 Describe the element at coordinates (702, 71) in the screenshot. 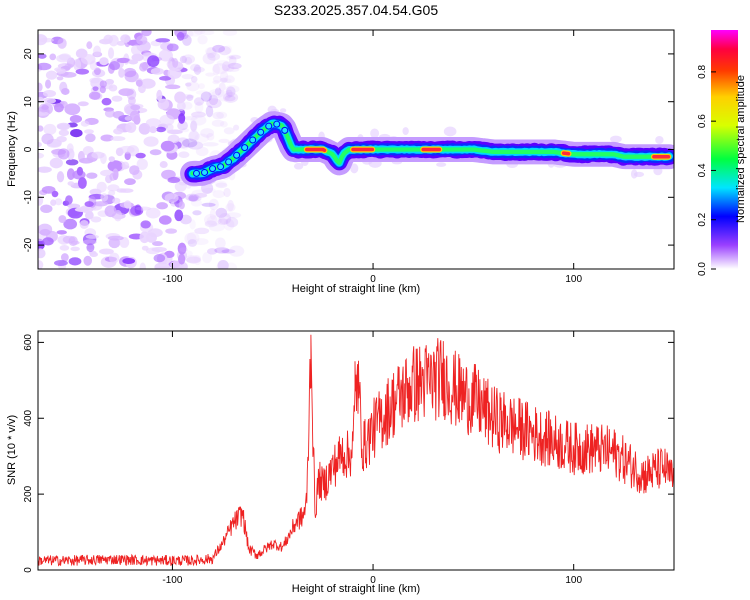

I see `colorbar-tick-label: 0.8` at that location.